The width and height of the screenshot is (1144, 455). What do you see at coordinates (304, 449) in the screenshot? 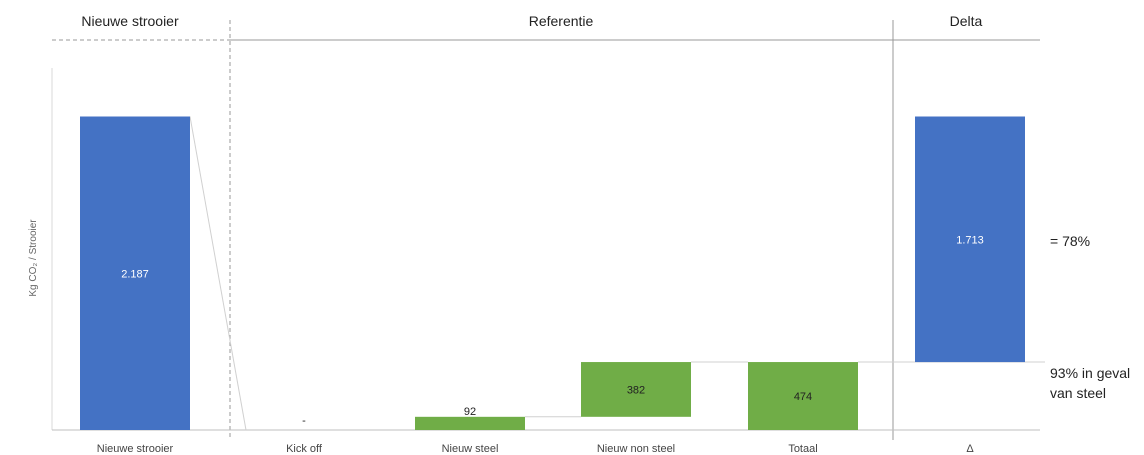
I see `x-tick-label-kick-off: Kick off` at bounding box center [304, 449].